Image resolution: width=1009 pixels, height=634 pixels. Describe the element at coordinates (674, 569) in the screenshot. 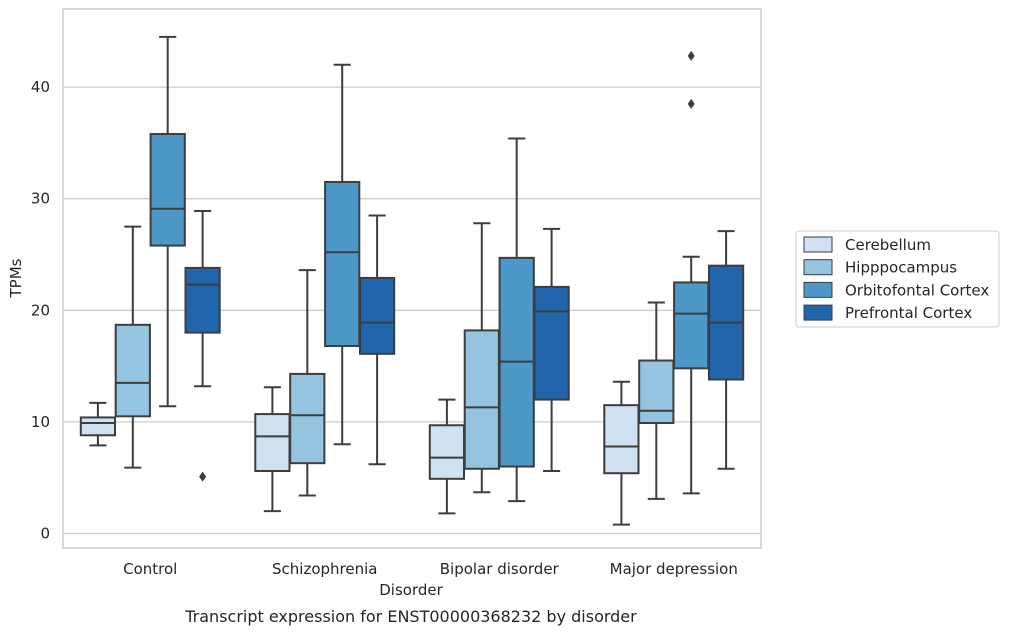

I see `x-tick-label: Major depression` at that location.